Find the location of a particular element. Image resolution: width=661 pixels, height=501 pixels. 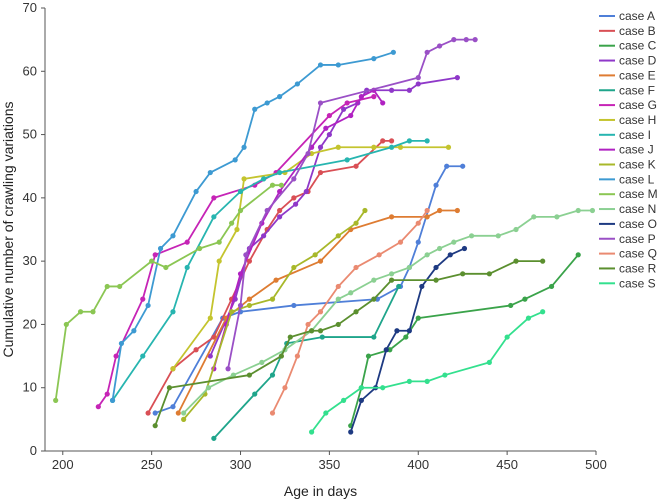

series-case-q is located at coordinates (349, 311).